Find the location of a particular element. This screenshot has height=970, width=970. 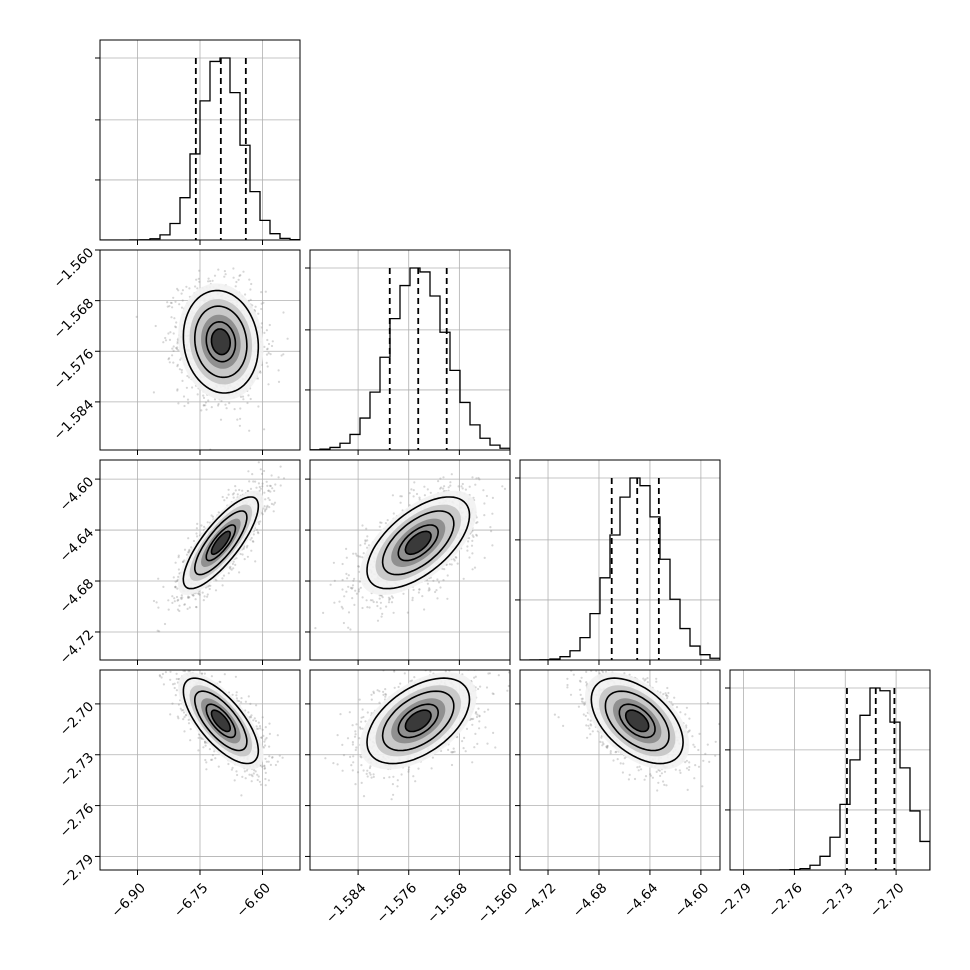

density-core is located at coordinates (221, 543).